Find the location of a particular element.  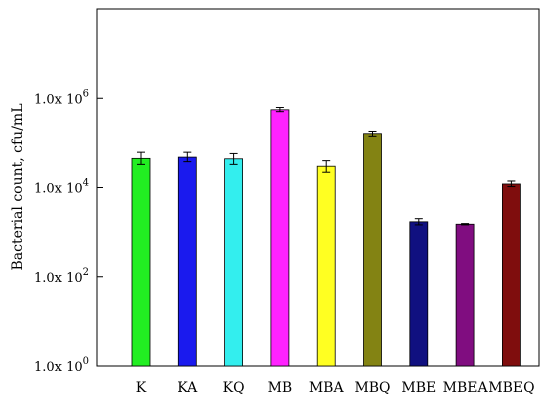

bar-mba is located at coordinates (326, 266).